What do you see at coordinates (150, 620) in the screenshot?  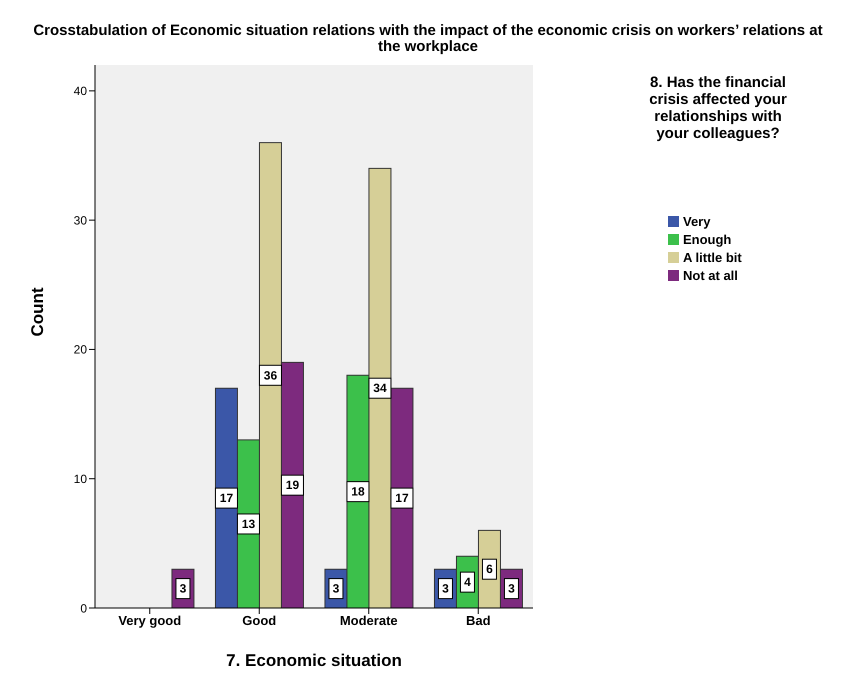 I see `x-tick-label: Very good` at bounding box center [150, 620].